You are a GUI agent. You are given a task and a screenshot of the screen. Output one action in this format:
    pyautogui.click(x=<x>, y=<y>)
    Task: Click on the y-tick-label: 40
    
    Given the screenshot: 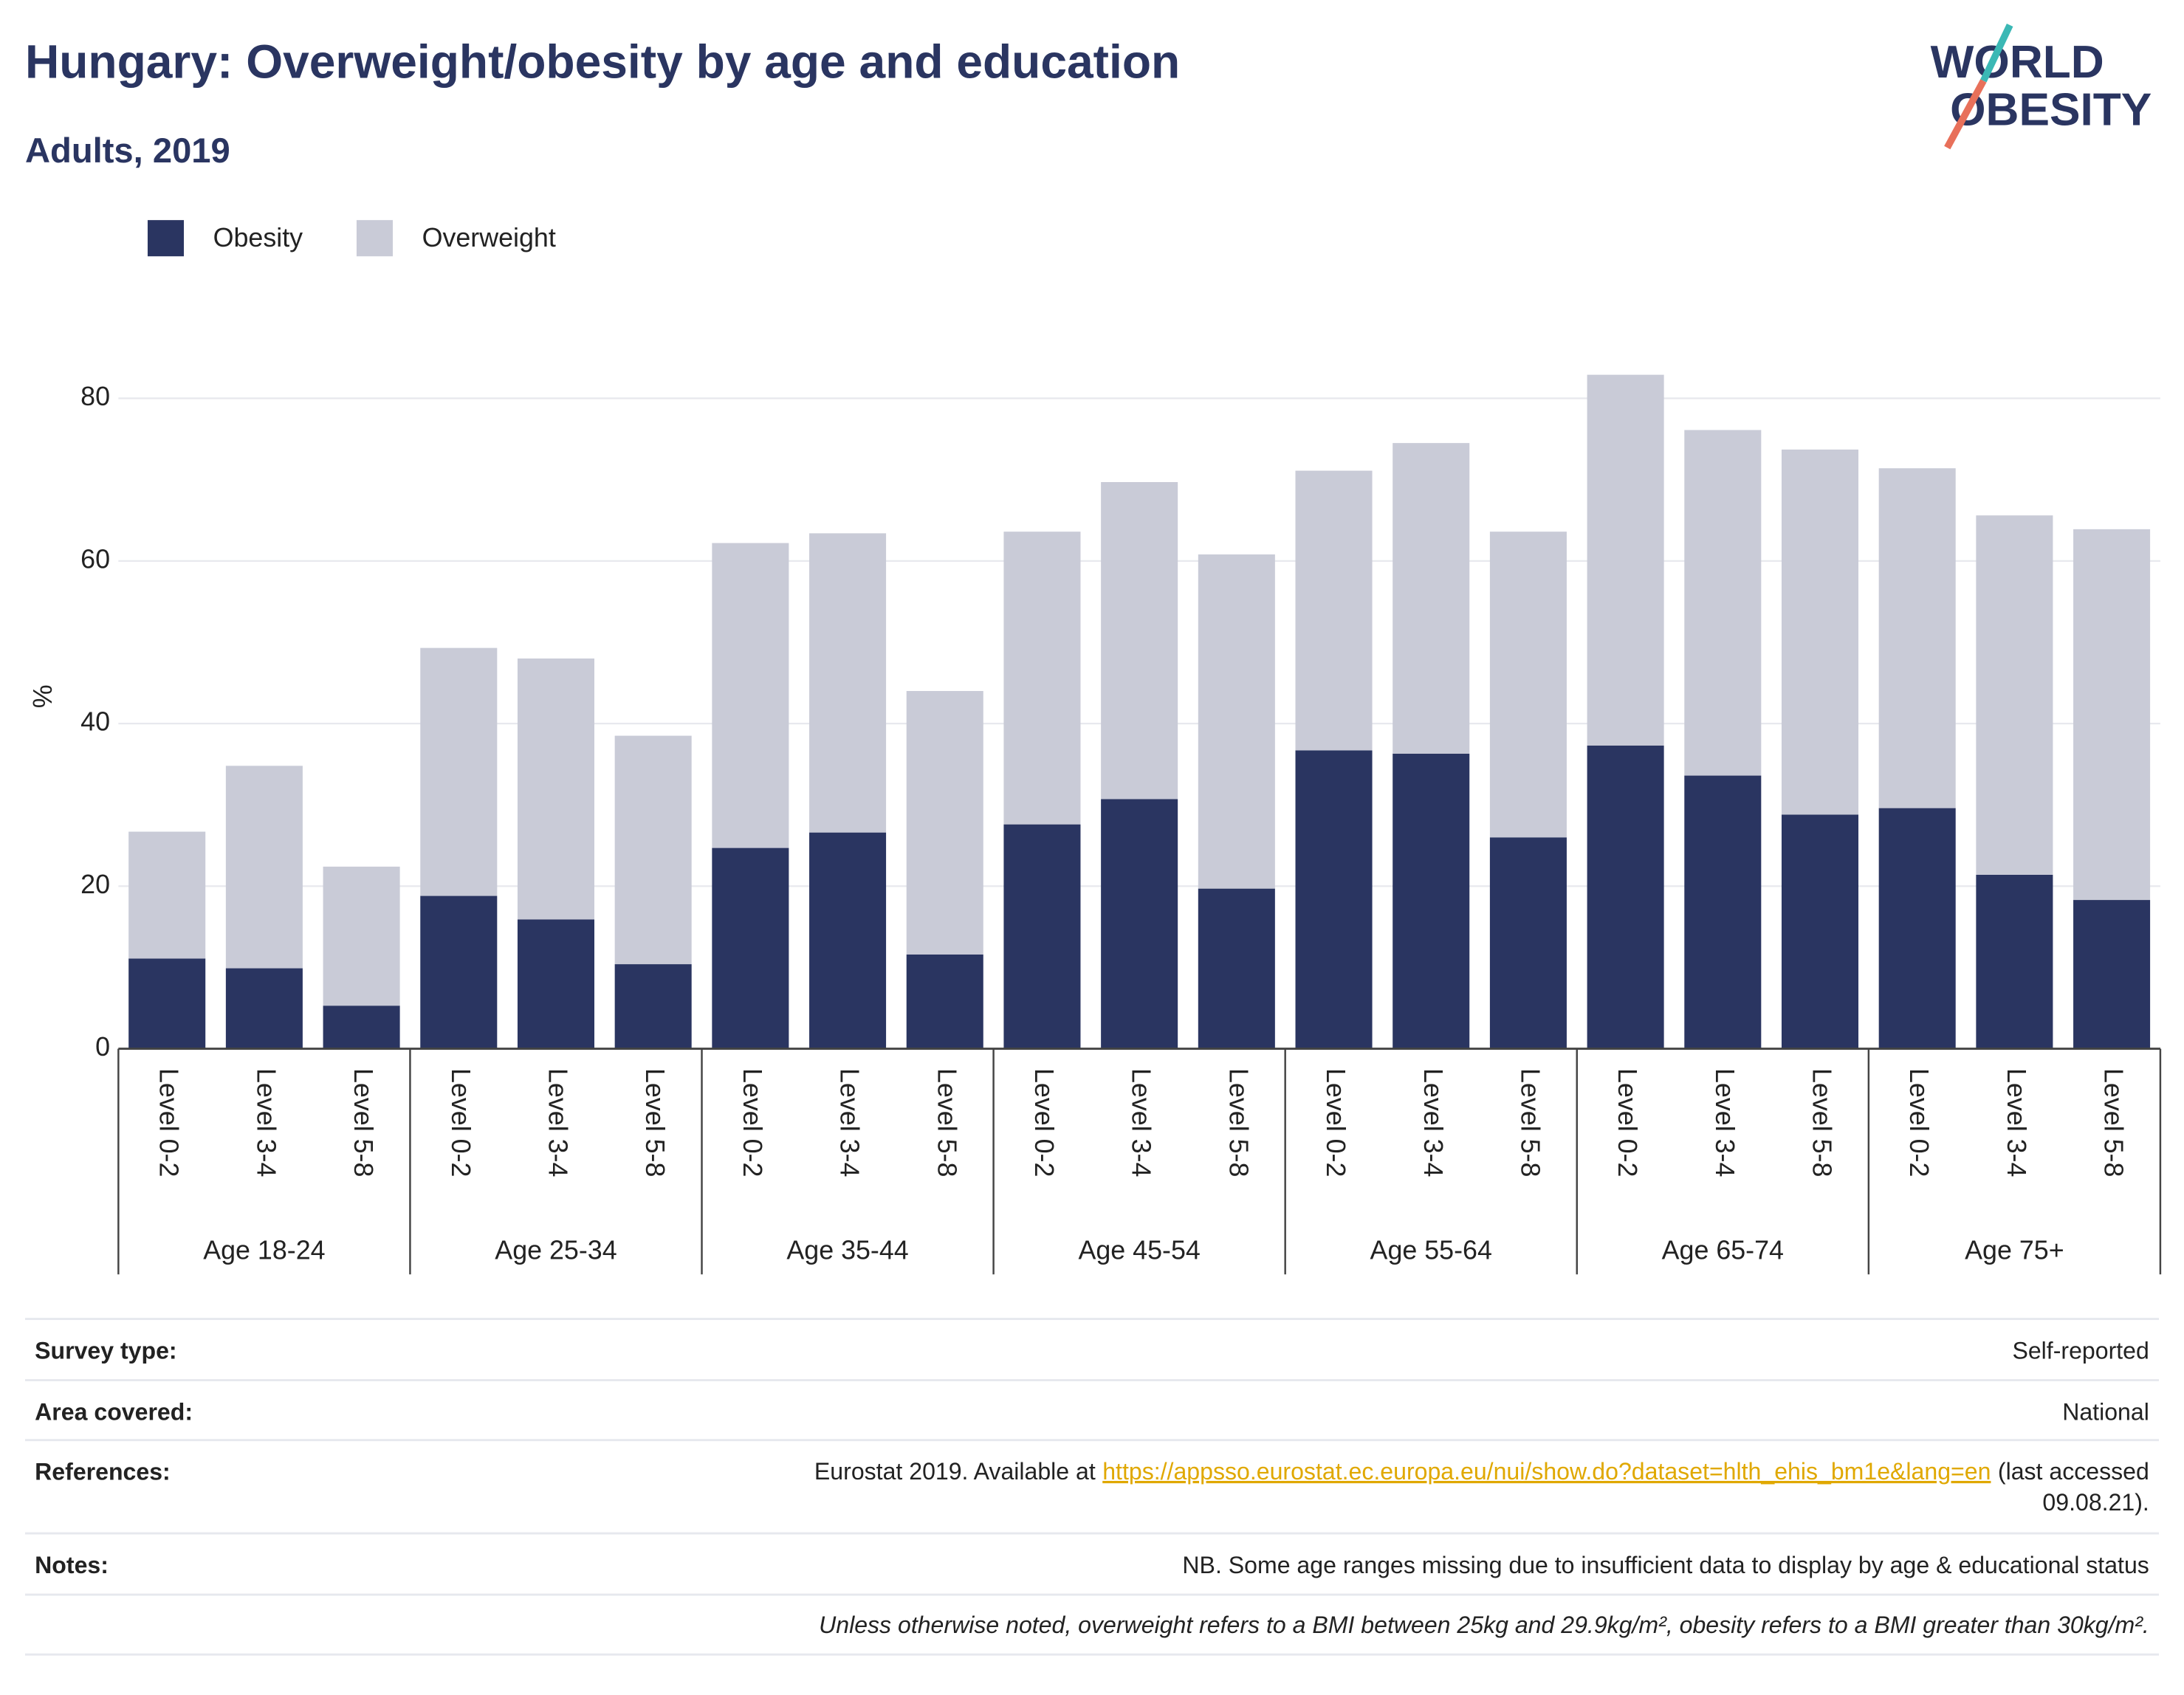 What is the action you would take?
    pyautogui.click(x=95, y=722)
    